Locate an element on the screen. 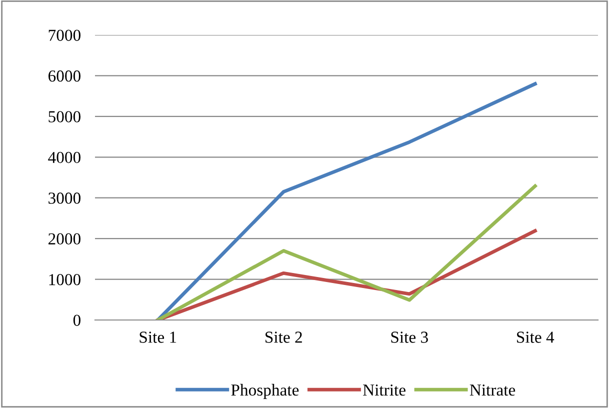 The height and width of the screenshot is (408, 609). y-tick-label: 0 is located at coordinates (76, 320).